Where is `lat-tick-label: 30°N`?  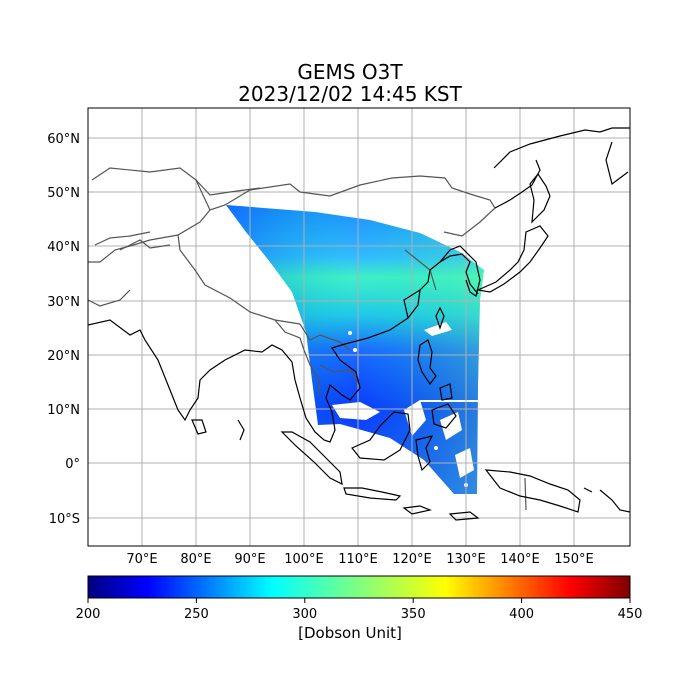
lat-tick-label: 30°N is located at coordinates (63, 302).